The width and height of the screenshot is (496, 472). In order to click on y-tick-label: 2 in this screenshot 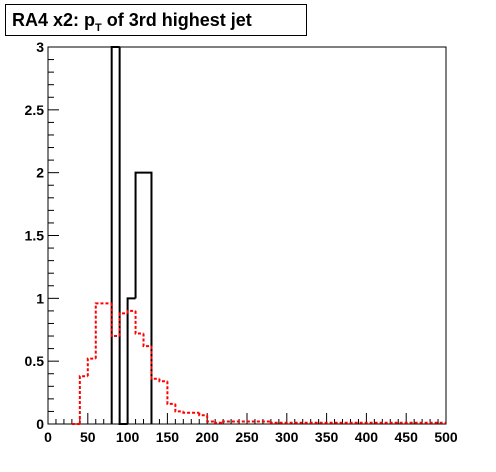, I will do `click(40, 173)`.